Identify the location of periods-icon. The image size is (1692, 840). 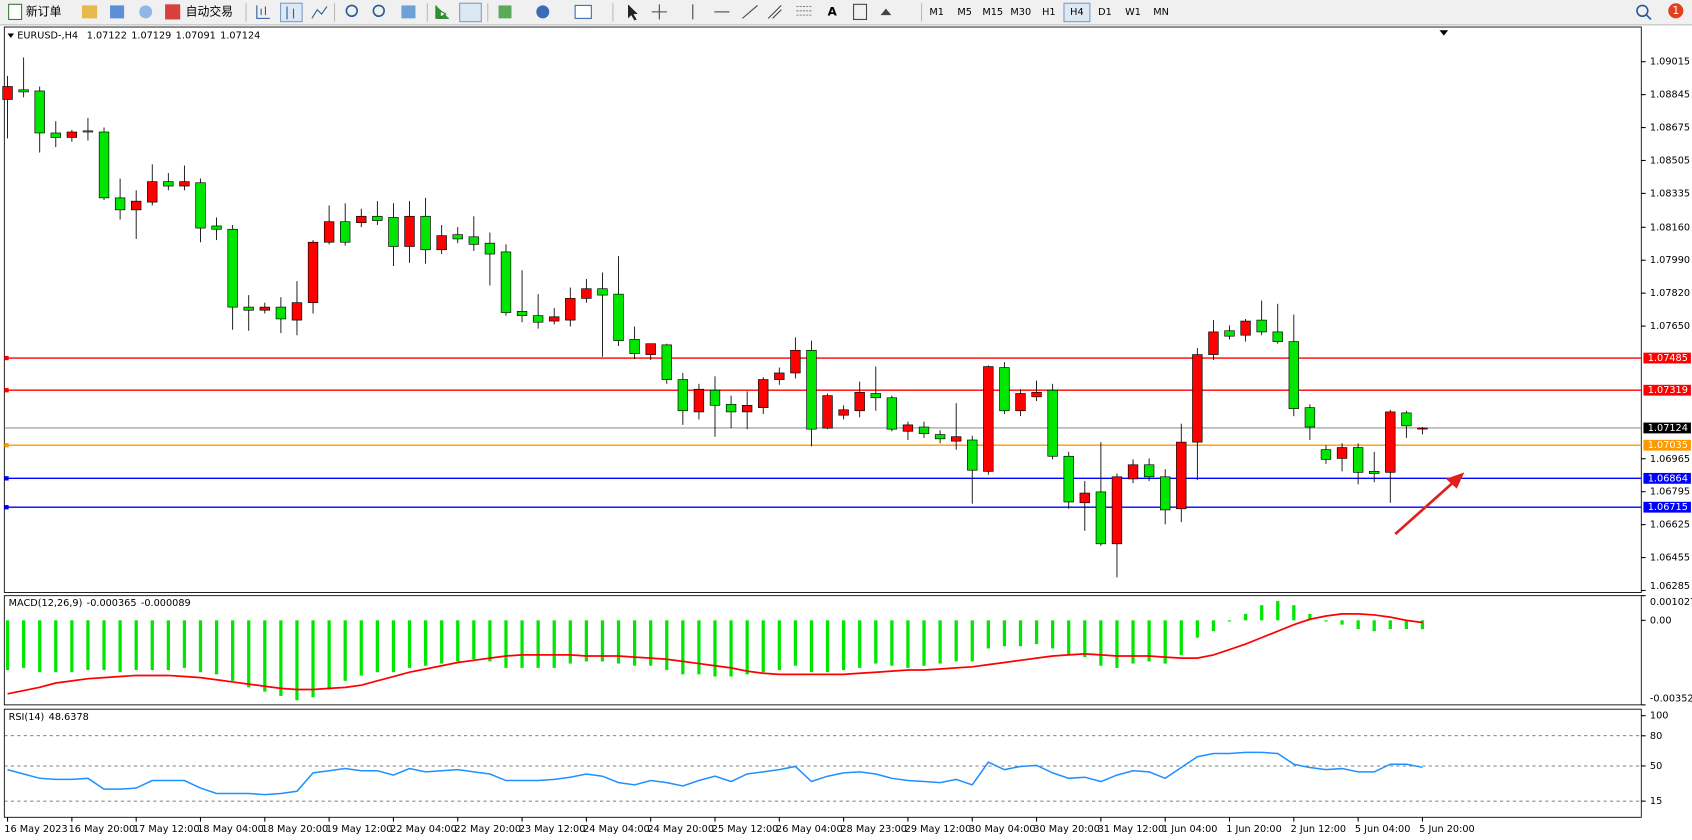
(543, 12).